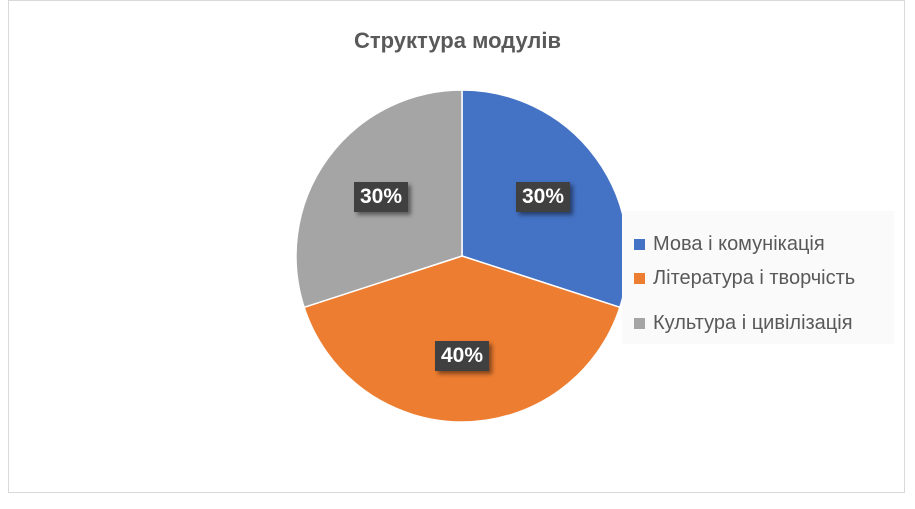 The width and height of the screenshot is (915, 509). What do you see at coordinates (381, 197) in the screenshot?
I see `data-label-kultura: 30%` at bounding box center [381, 197].